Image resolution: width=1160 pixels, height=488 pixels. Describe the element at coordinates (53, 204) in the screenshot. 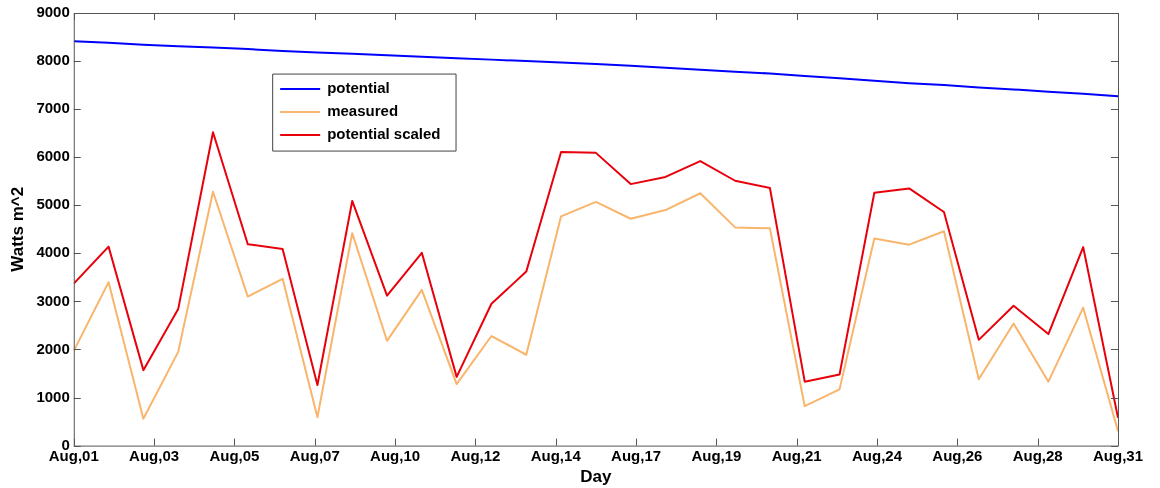

I see `y-tick-label: 5000` at that location.